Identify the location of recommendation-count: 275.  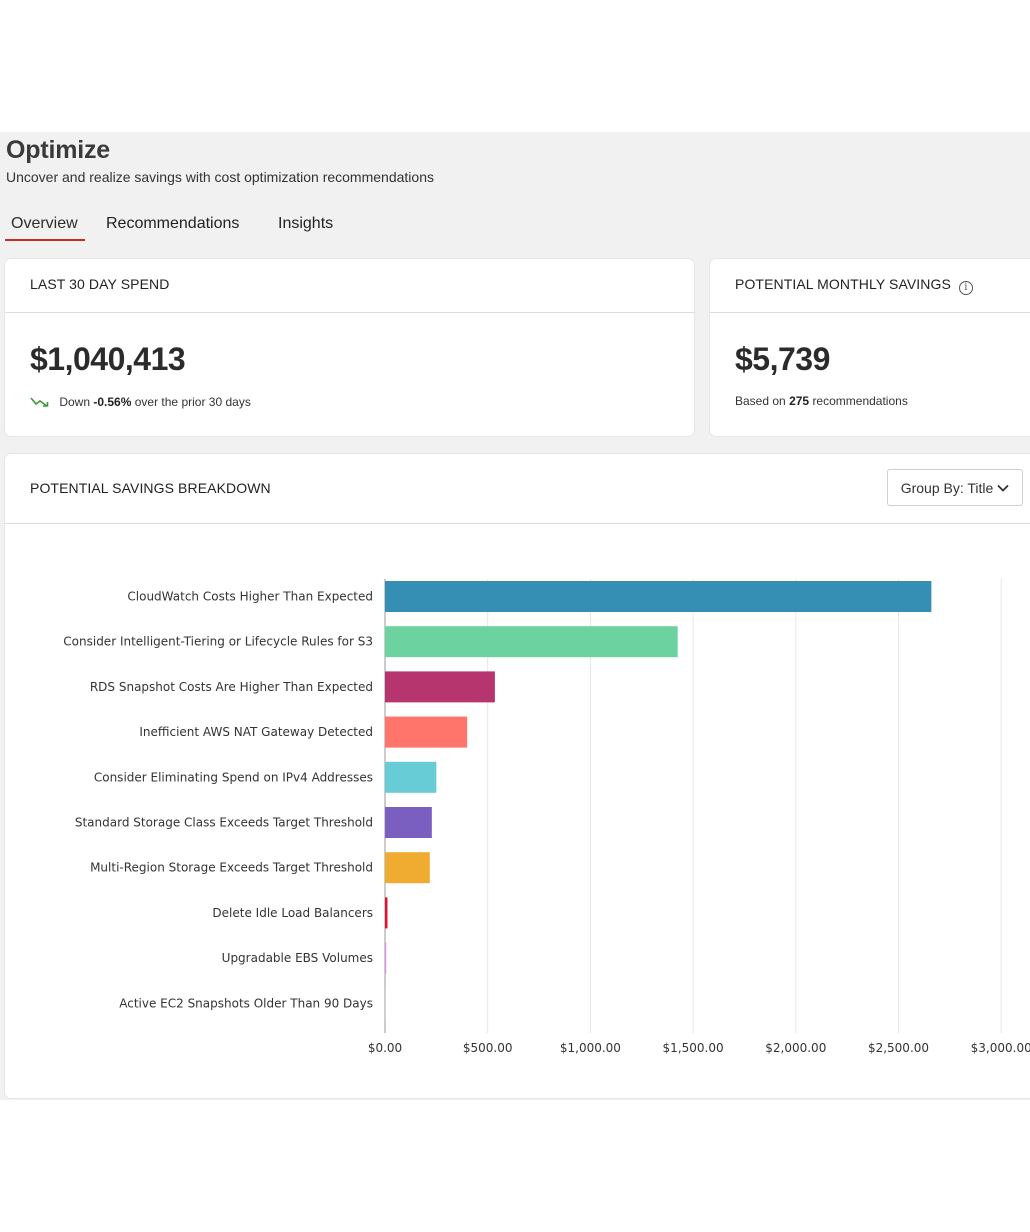
(799, 401).